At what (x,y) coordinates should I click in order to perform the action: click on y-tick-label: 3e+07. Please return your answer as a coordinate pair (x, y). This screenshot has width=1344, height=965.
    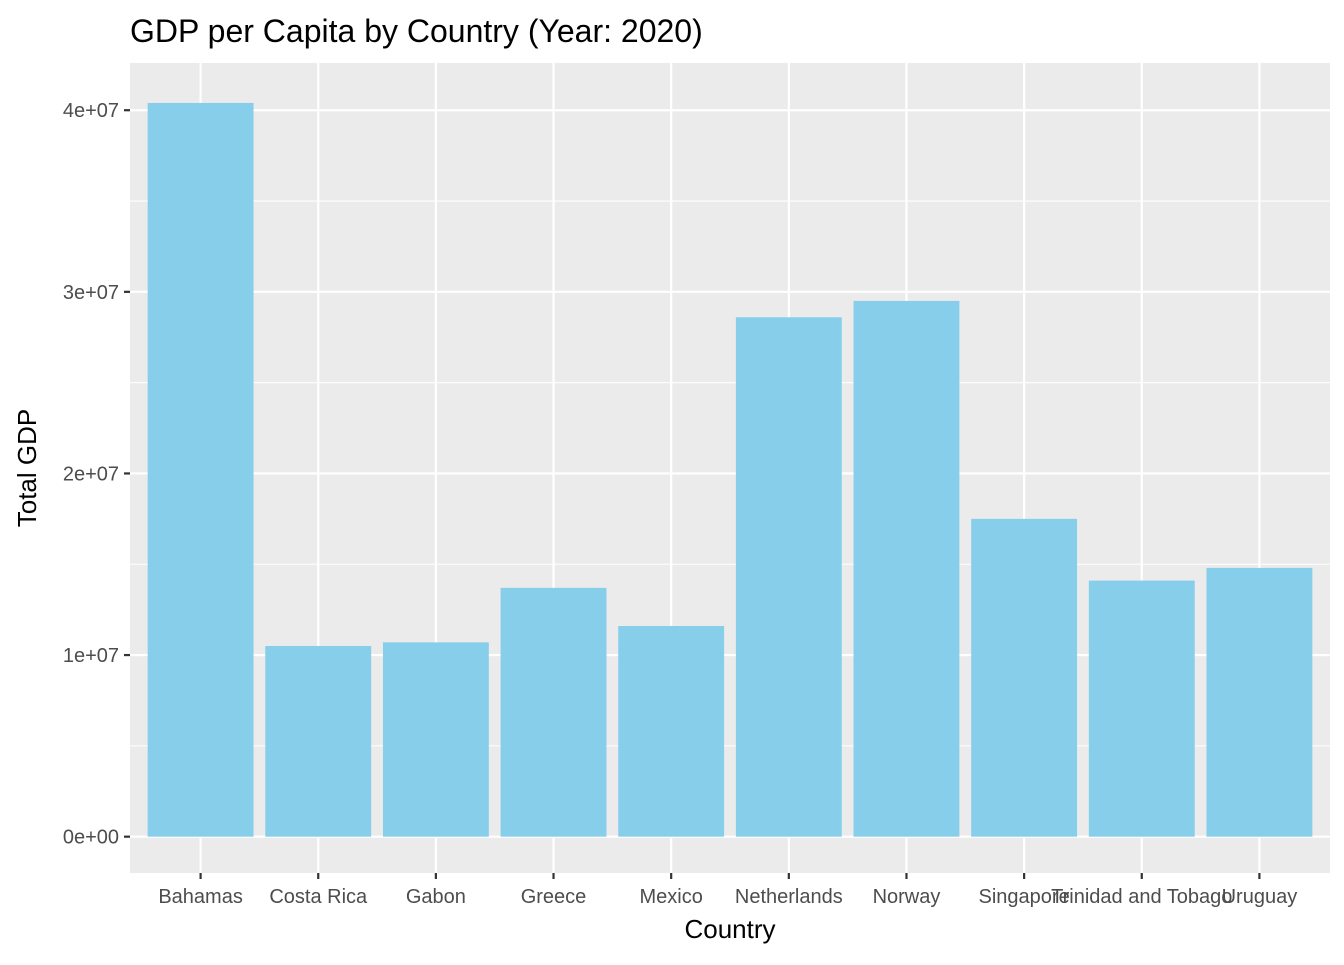
    Looking at the image, I should click on (91, 293).